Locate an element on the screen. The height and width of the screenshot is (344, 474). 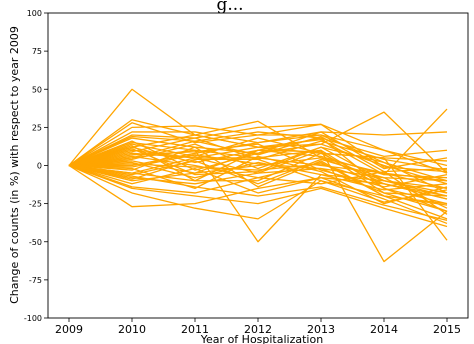
x-tick-label: 2011 is located at coordinates (195, 329).